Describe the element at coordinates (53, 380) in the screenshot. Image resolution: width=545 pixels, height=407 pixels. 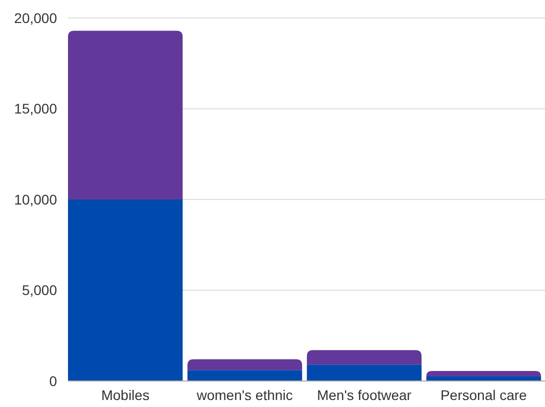
I see `y-tick-label: 0` at that location.